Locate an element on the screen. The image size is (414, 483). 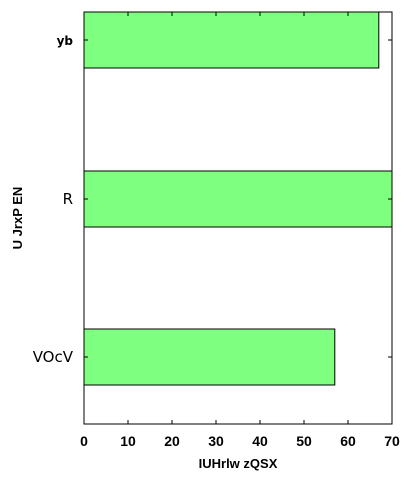
x-tick-label-3: 30 is located at coordinates (216, 441).